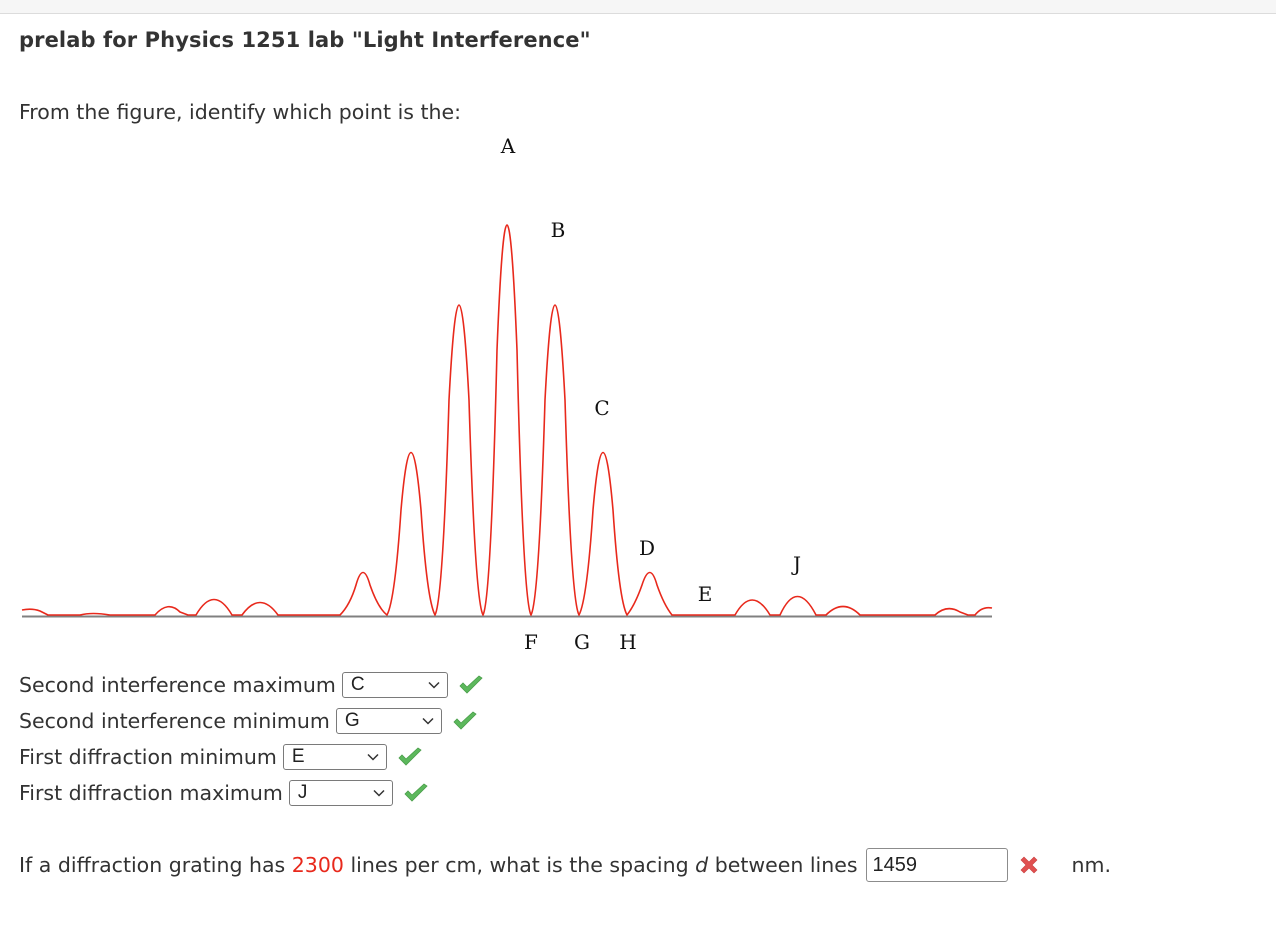  I want to click on row-label: Second interference maximum, so click(177, 685).